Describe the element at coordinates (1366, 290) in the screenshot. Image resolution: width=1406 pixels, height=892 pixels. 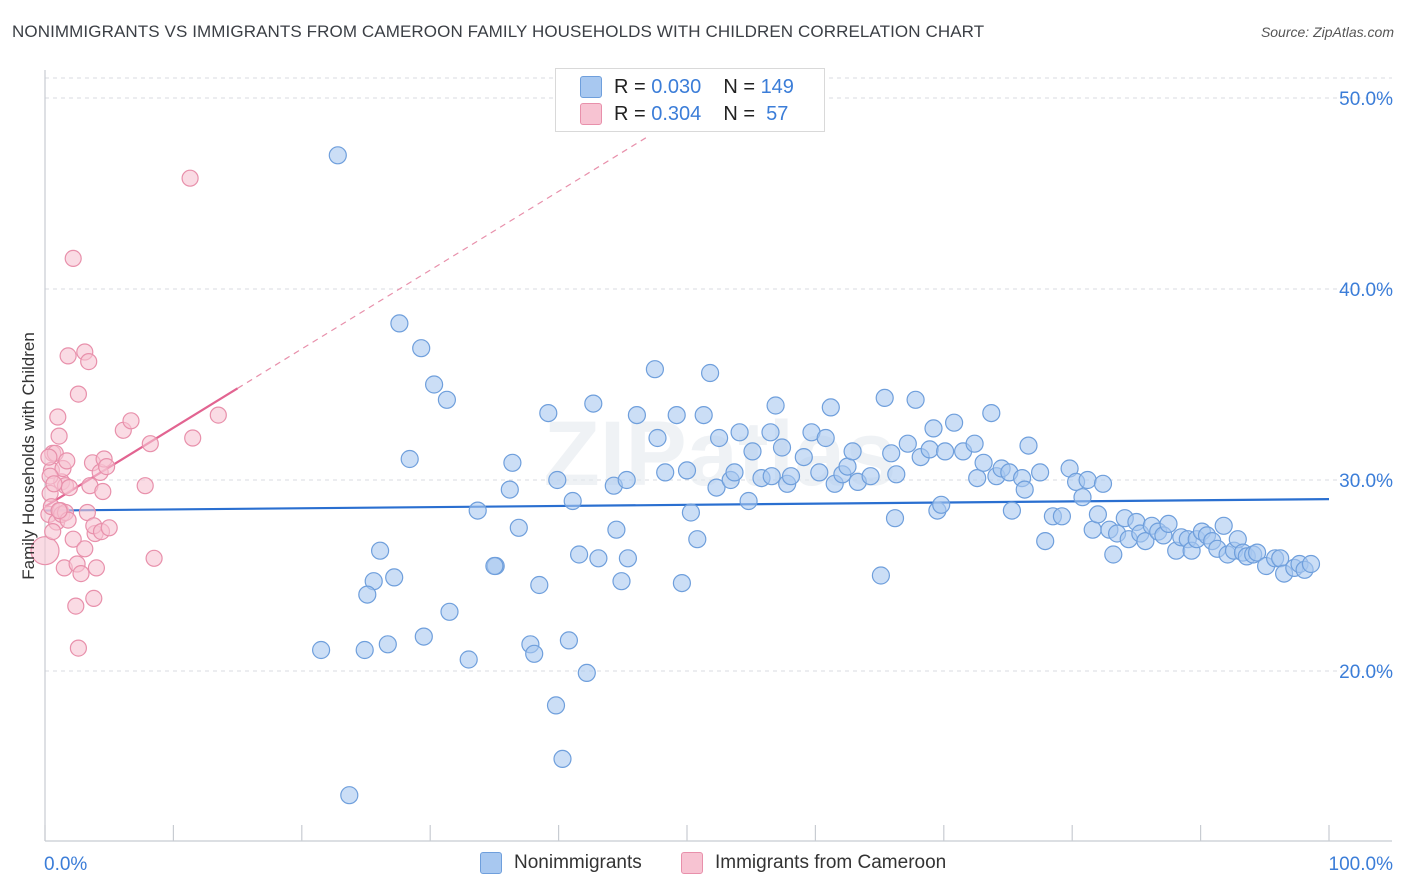
I see `y-tick-label: 40.0%` at that location.